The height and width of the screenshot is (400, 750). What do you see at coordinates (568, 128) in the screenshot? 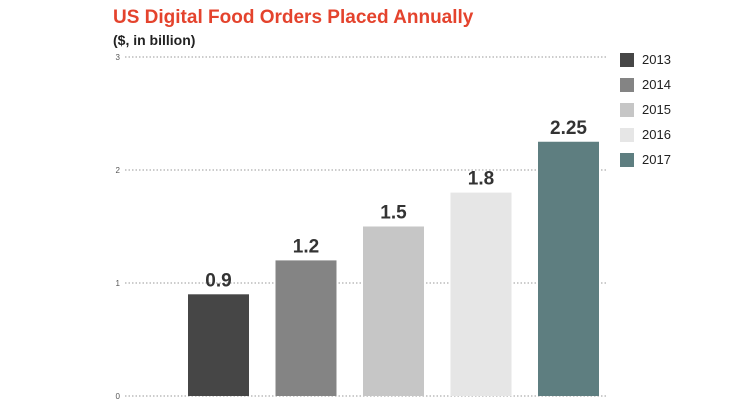
I see `value-label: 2.25` at bounding box center [568, 128].